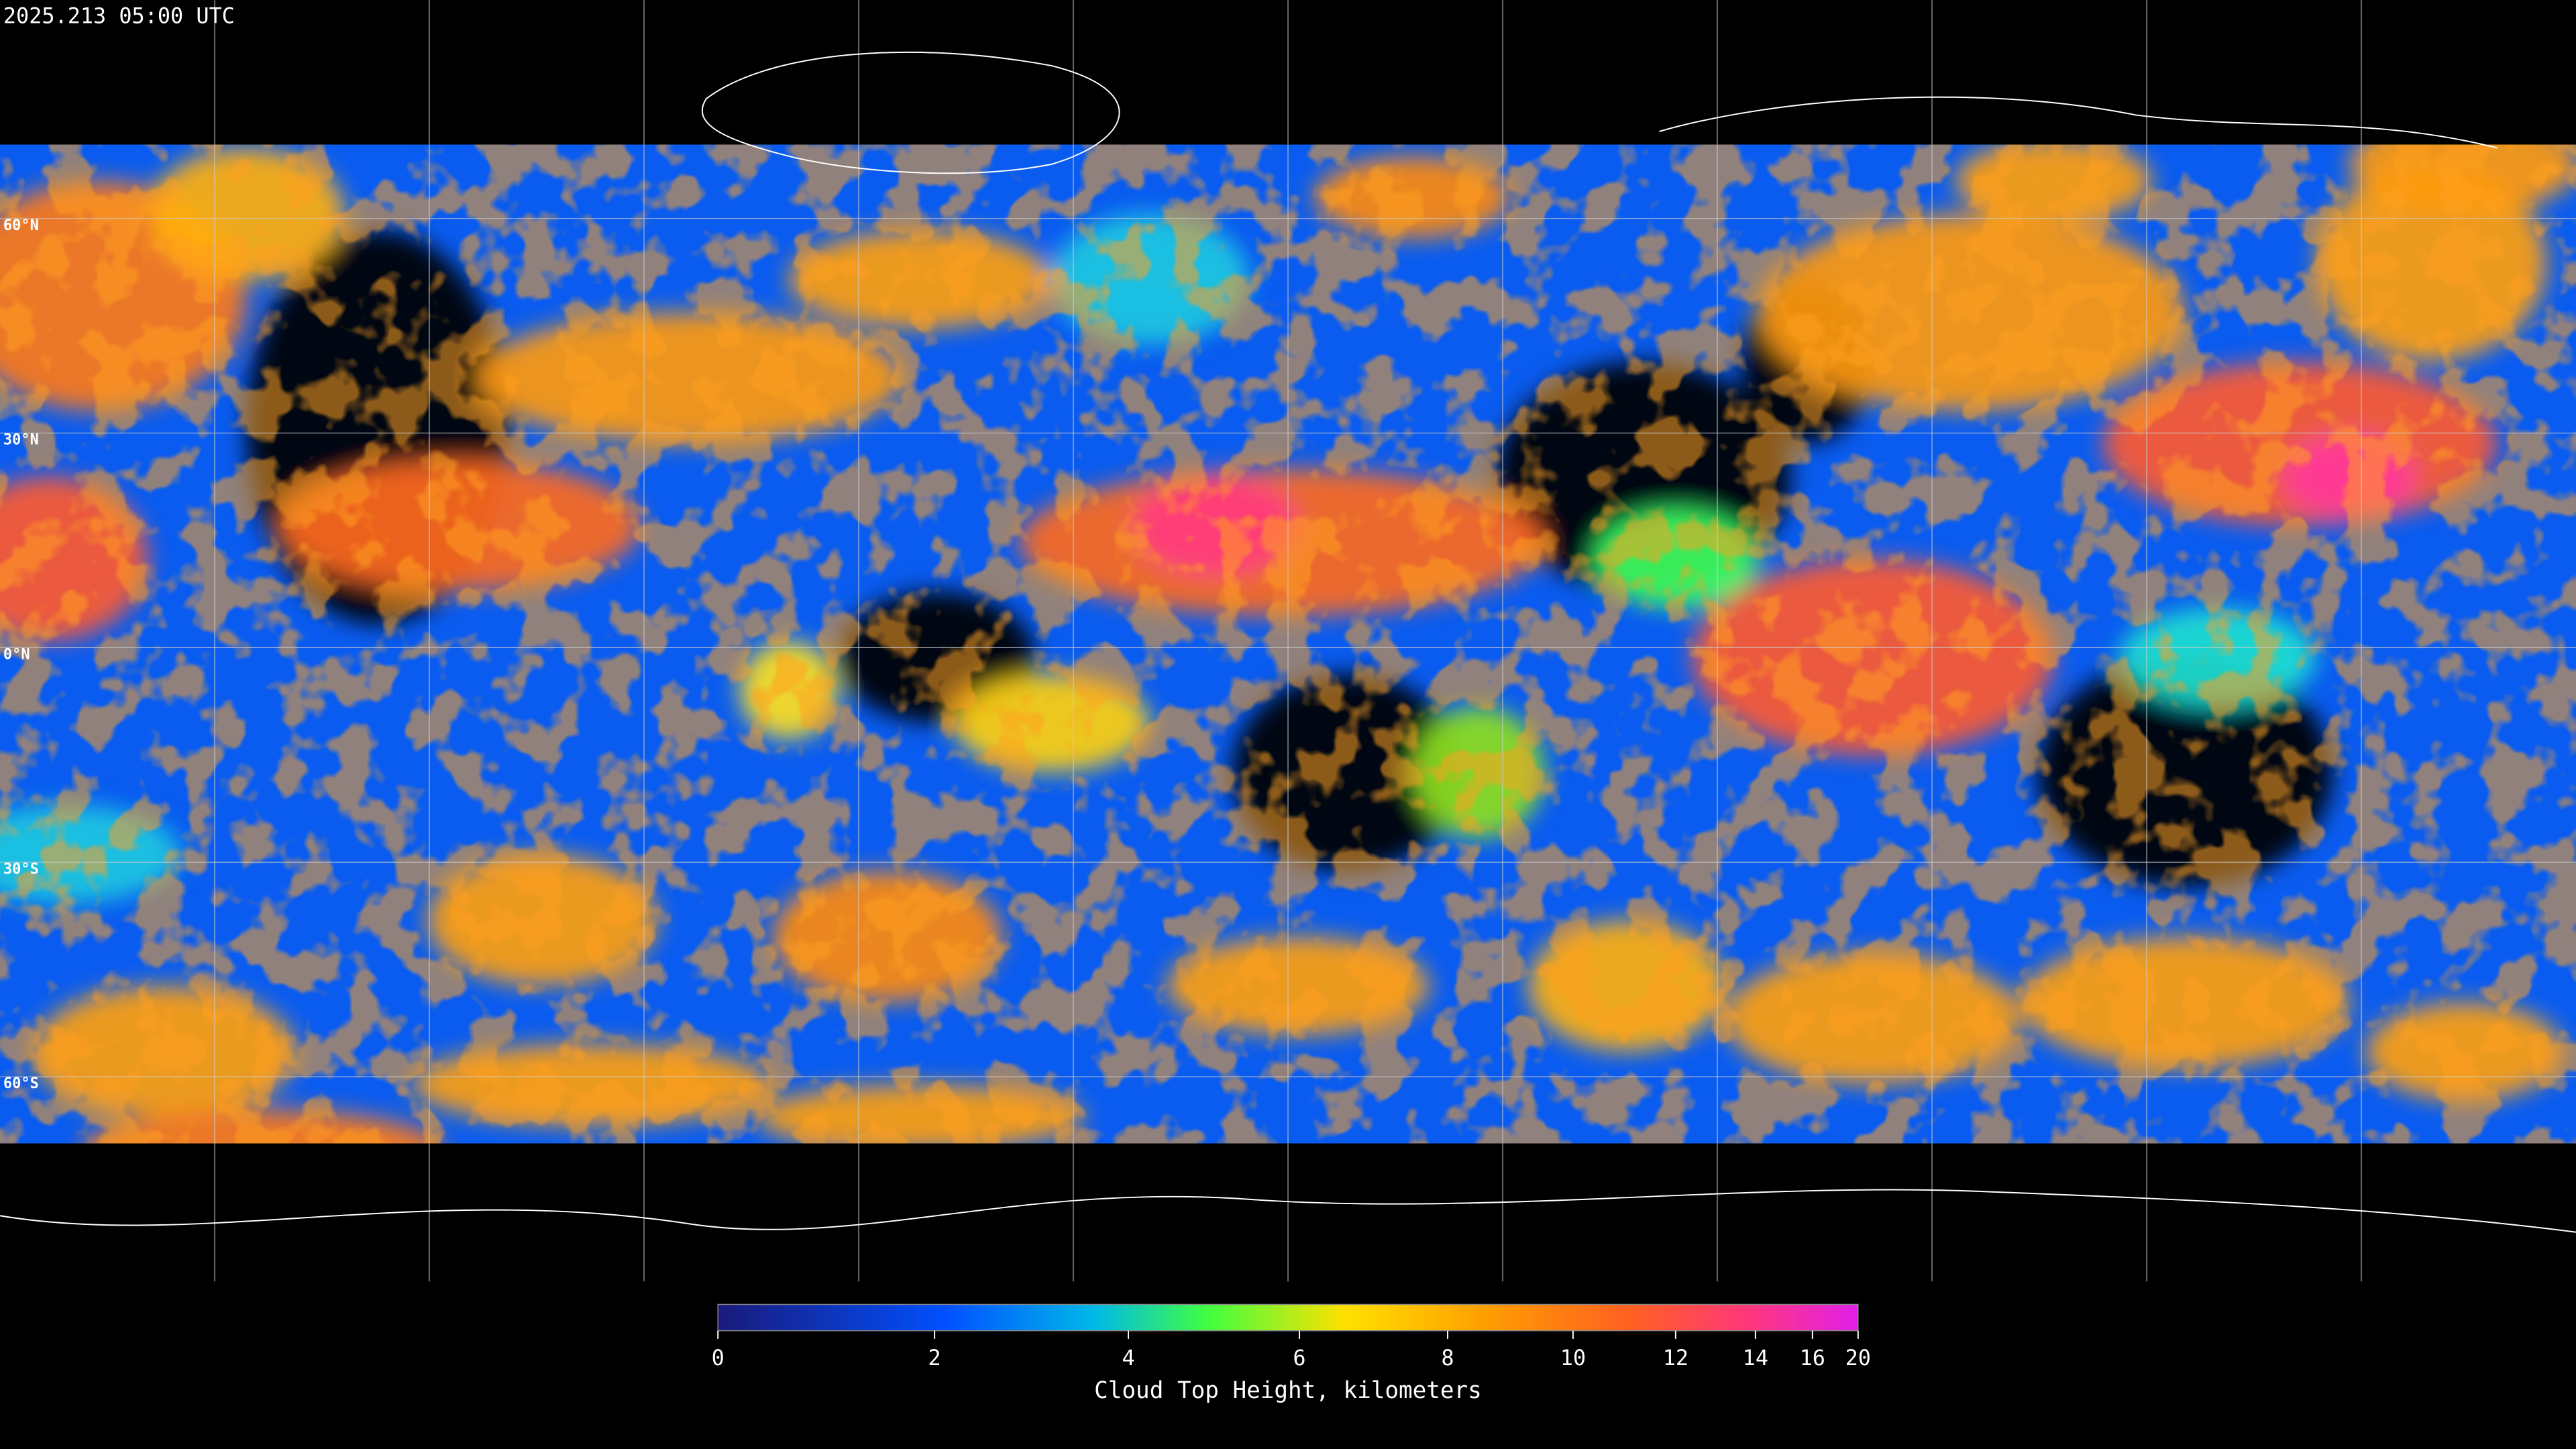 The image size is (2576, 1449). Describe the element at coordinates (934, 1358) in the screenshot. I see `colorbar-tick-label: 2` at that location.